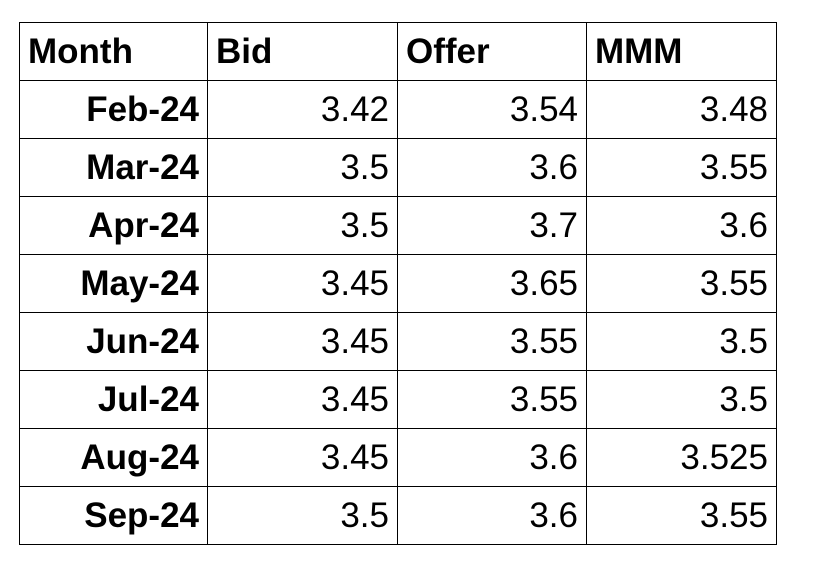 This screenshot has width=816, height=588. I want to click on table-row: Jun-24 3.45 3.55 3.5, so click(398, 341).